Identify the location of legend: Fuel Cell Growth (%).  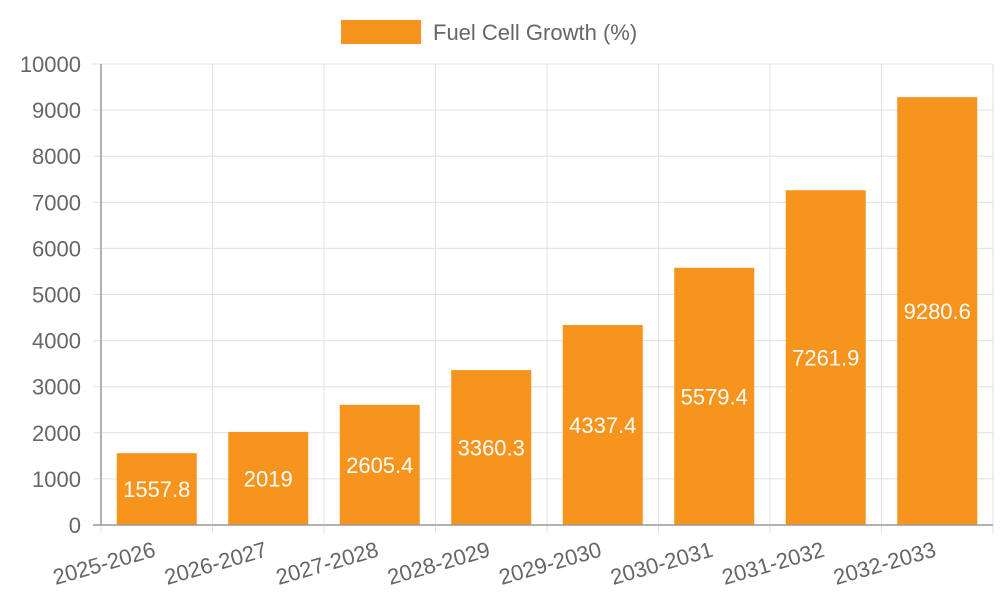
(489, 32).